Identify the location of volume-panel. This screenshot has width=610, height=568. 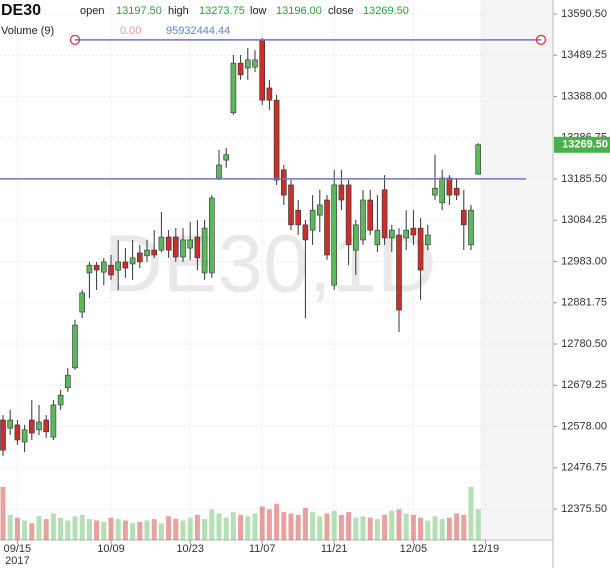
(240, 513).